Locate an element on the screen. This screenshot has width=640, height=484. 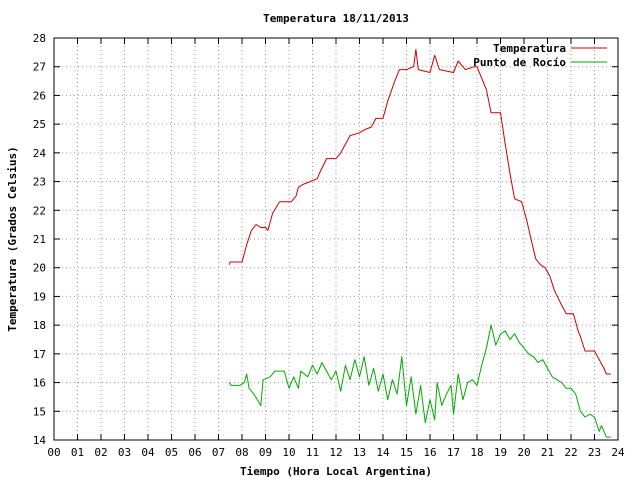
y-tick-label: 25 is located at coordinates (39, 124).